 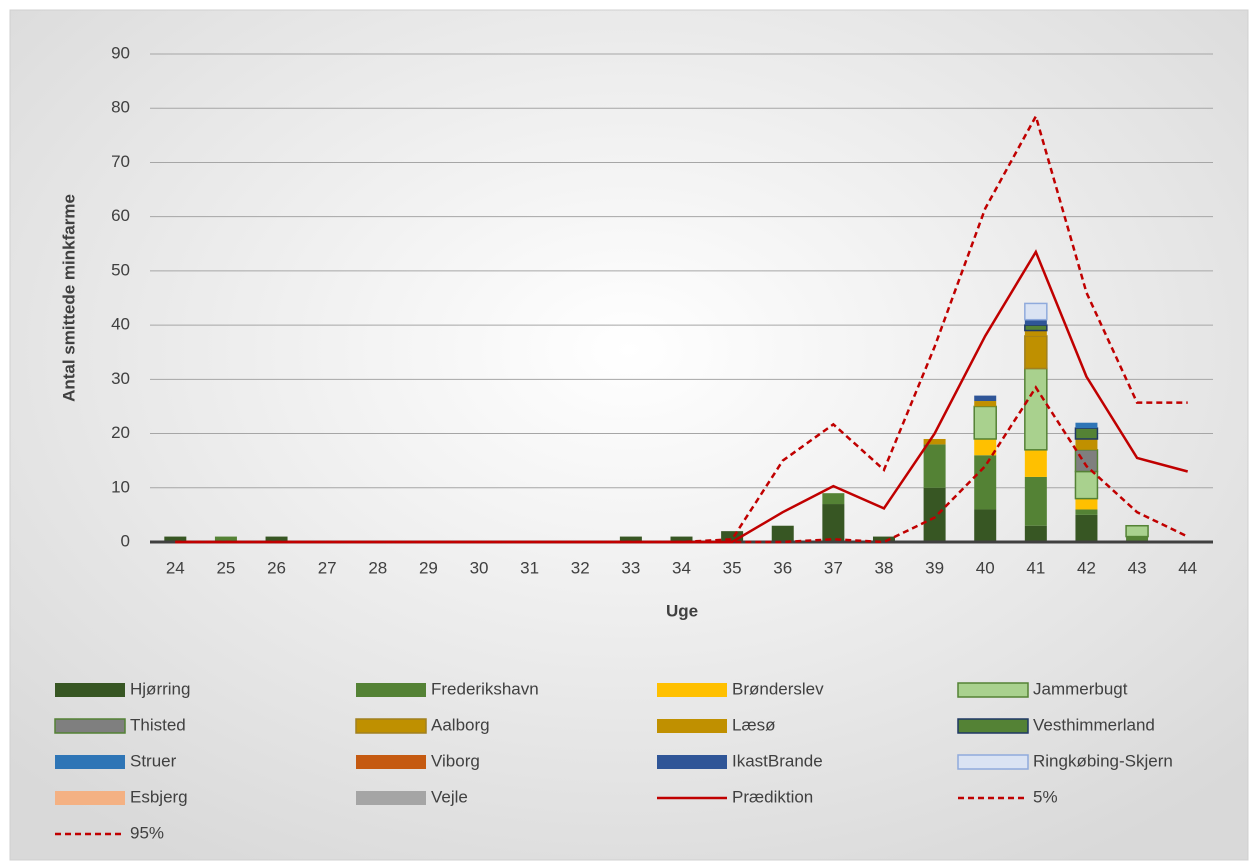 What do you see at coordinates (1187, 567) in the screenshot?
I see `x-tick-label: 44` at bounding box center [1187, 567].